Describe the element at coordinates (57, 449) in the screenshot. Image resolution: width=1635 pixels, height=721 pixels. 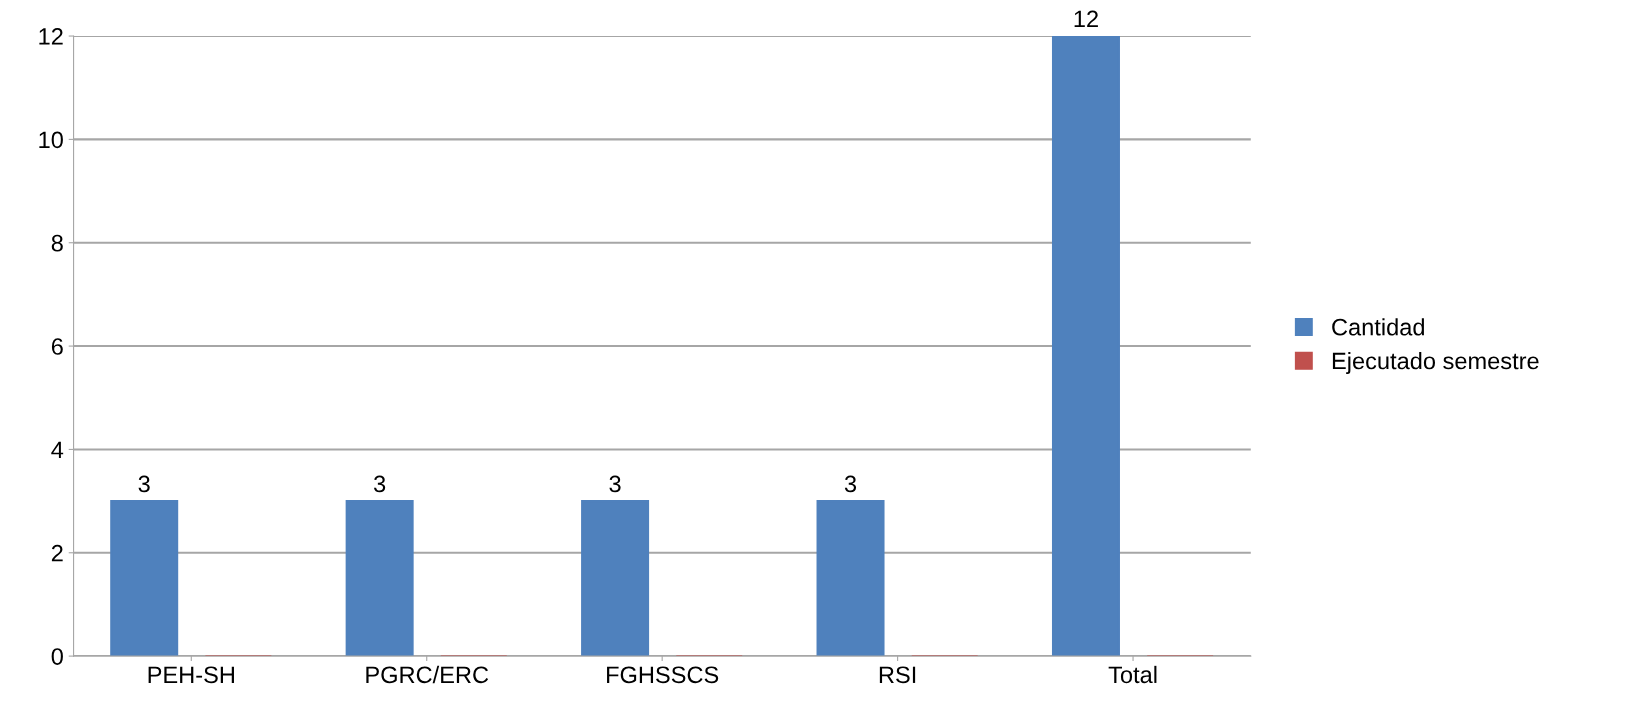
I see `y-tick-label: 4` at that location.